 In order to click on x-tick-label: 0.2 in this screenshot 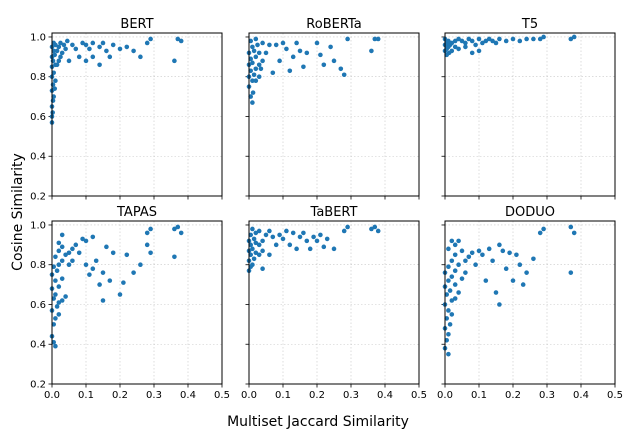, I will do `click(317, 395)`.